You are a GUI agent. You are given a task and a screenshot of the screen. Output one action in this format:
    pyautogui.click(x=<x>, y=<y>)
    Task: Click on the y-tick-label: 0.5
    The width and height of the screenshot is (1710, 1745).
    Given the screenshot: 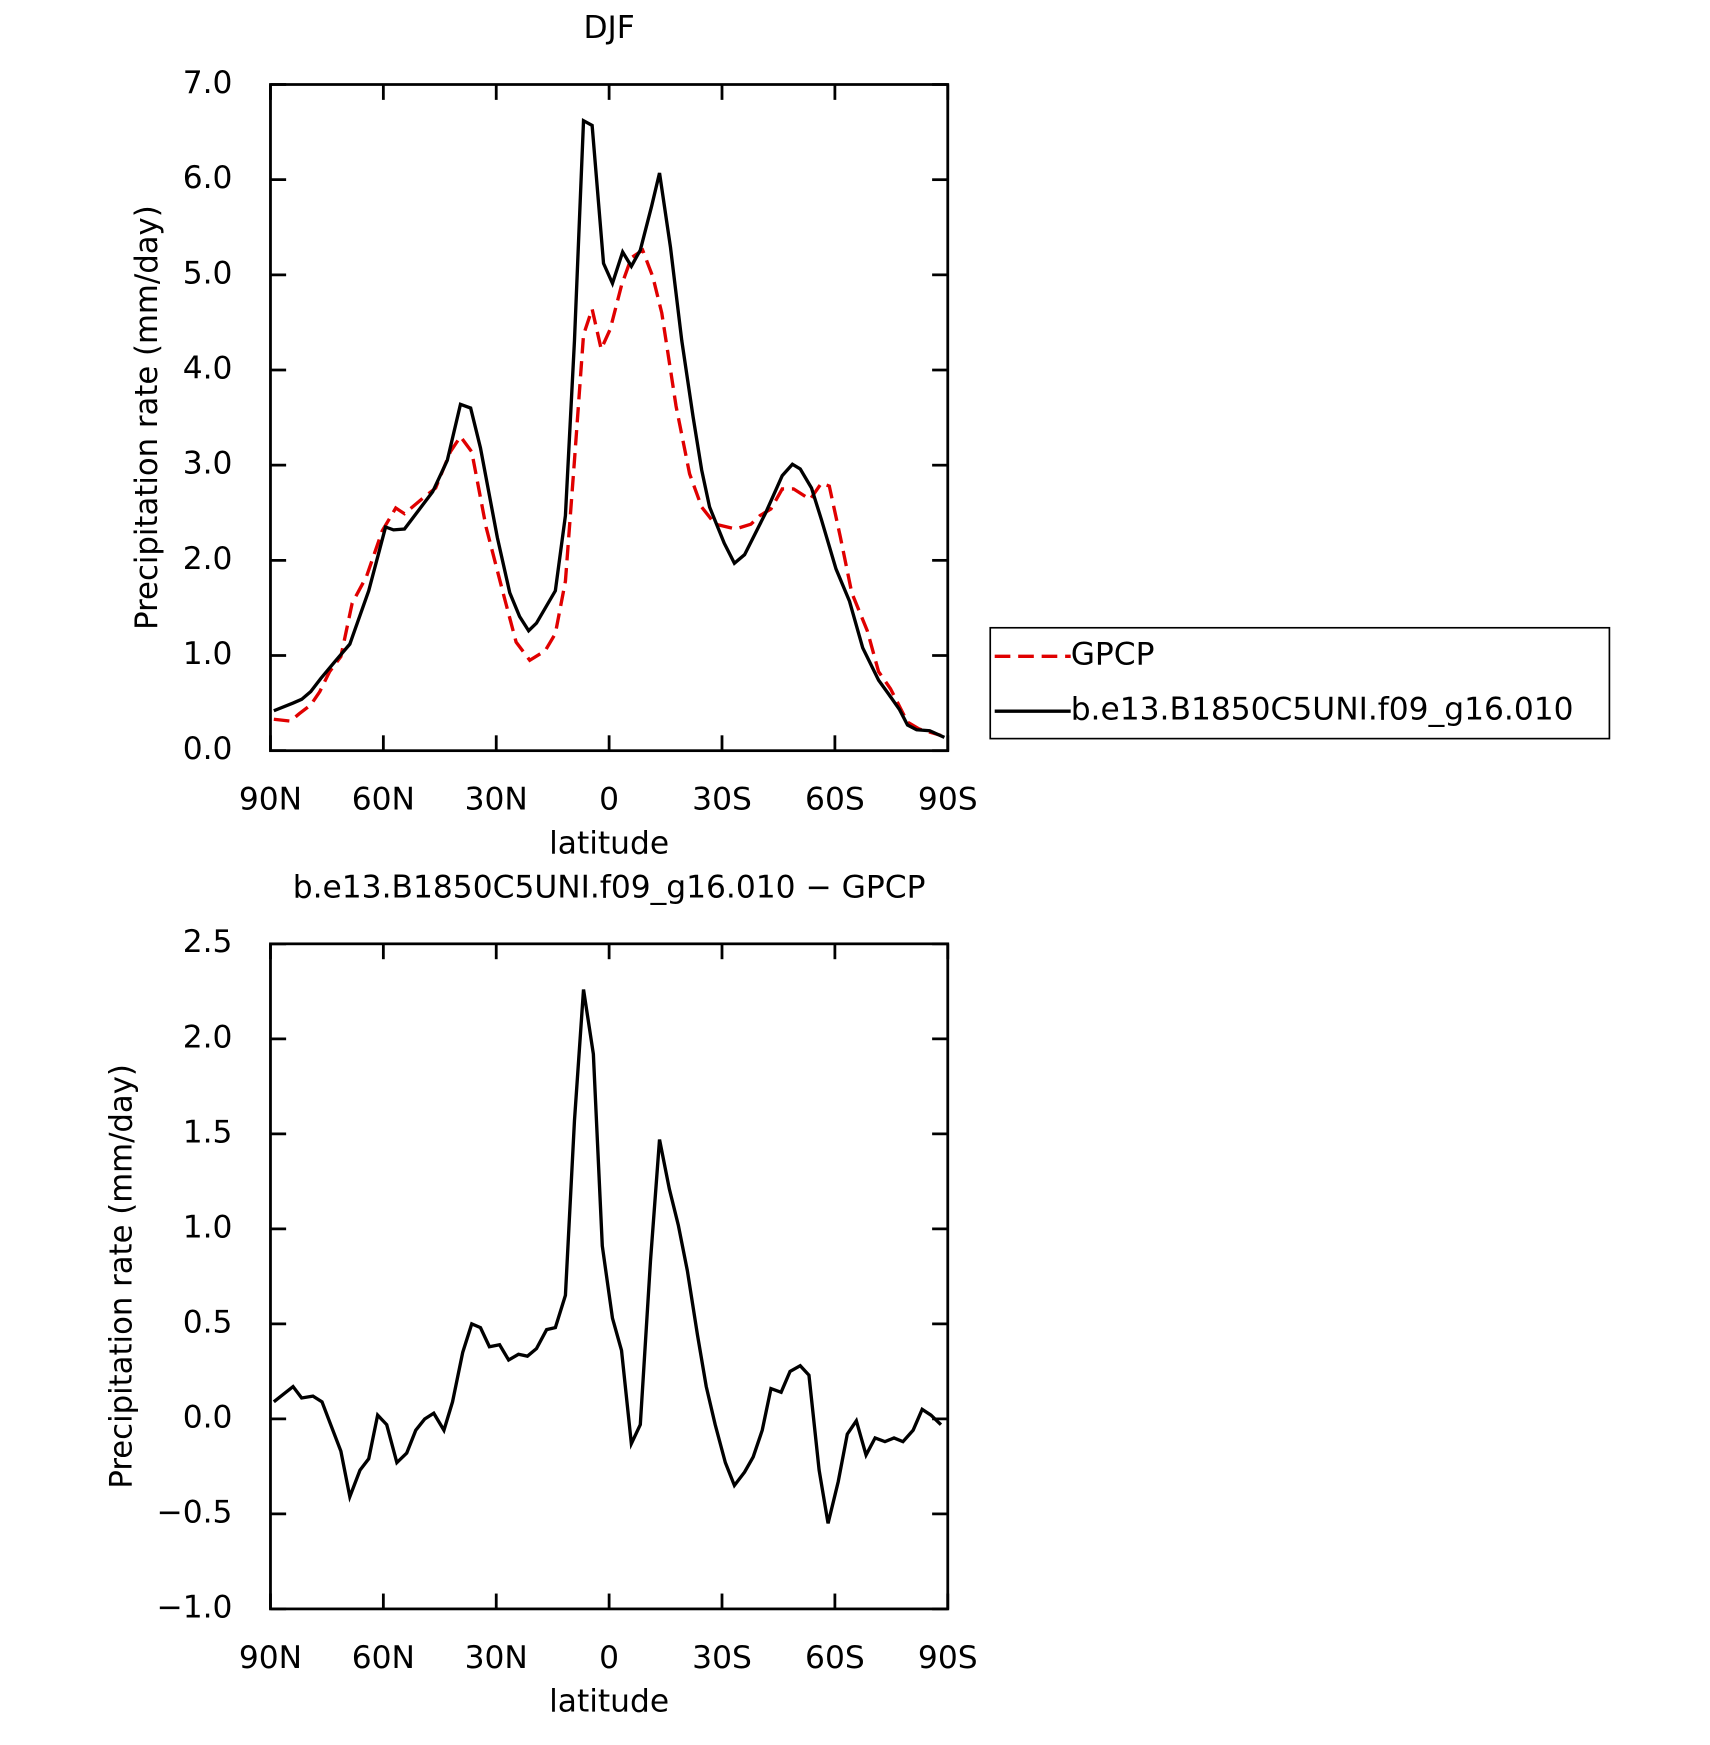 What is the action you would take?
    pyautogui.click(x=208, y=1323)
    